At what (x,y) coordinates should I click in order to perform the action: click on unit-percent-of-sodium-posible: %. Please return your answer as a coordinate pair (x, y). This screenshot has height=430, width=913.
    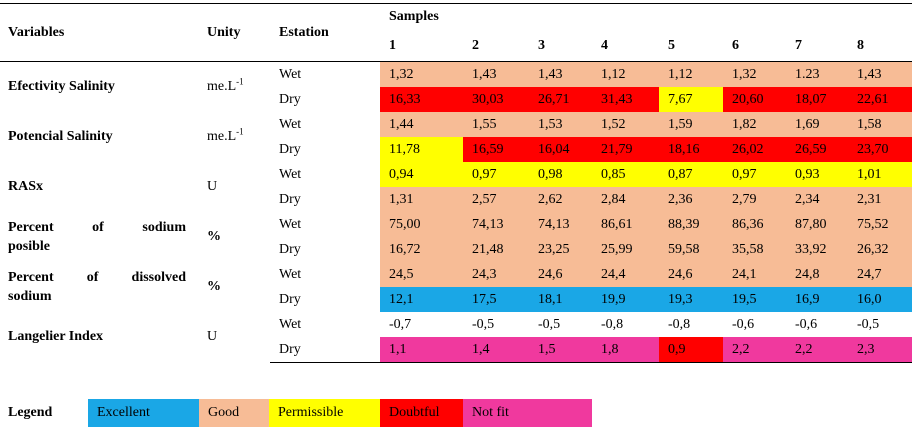
    Looking at the image, I should click on (214, 236).